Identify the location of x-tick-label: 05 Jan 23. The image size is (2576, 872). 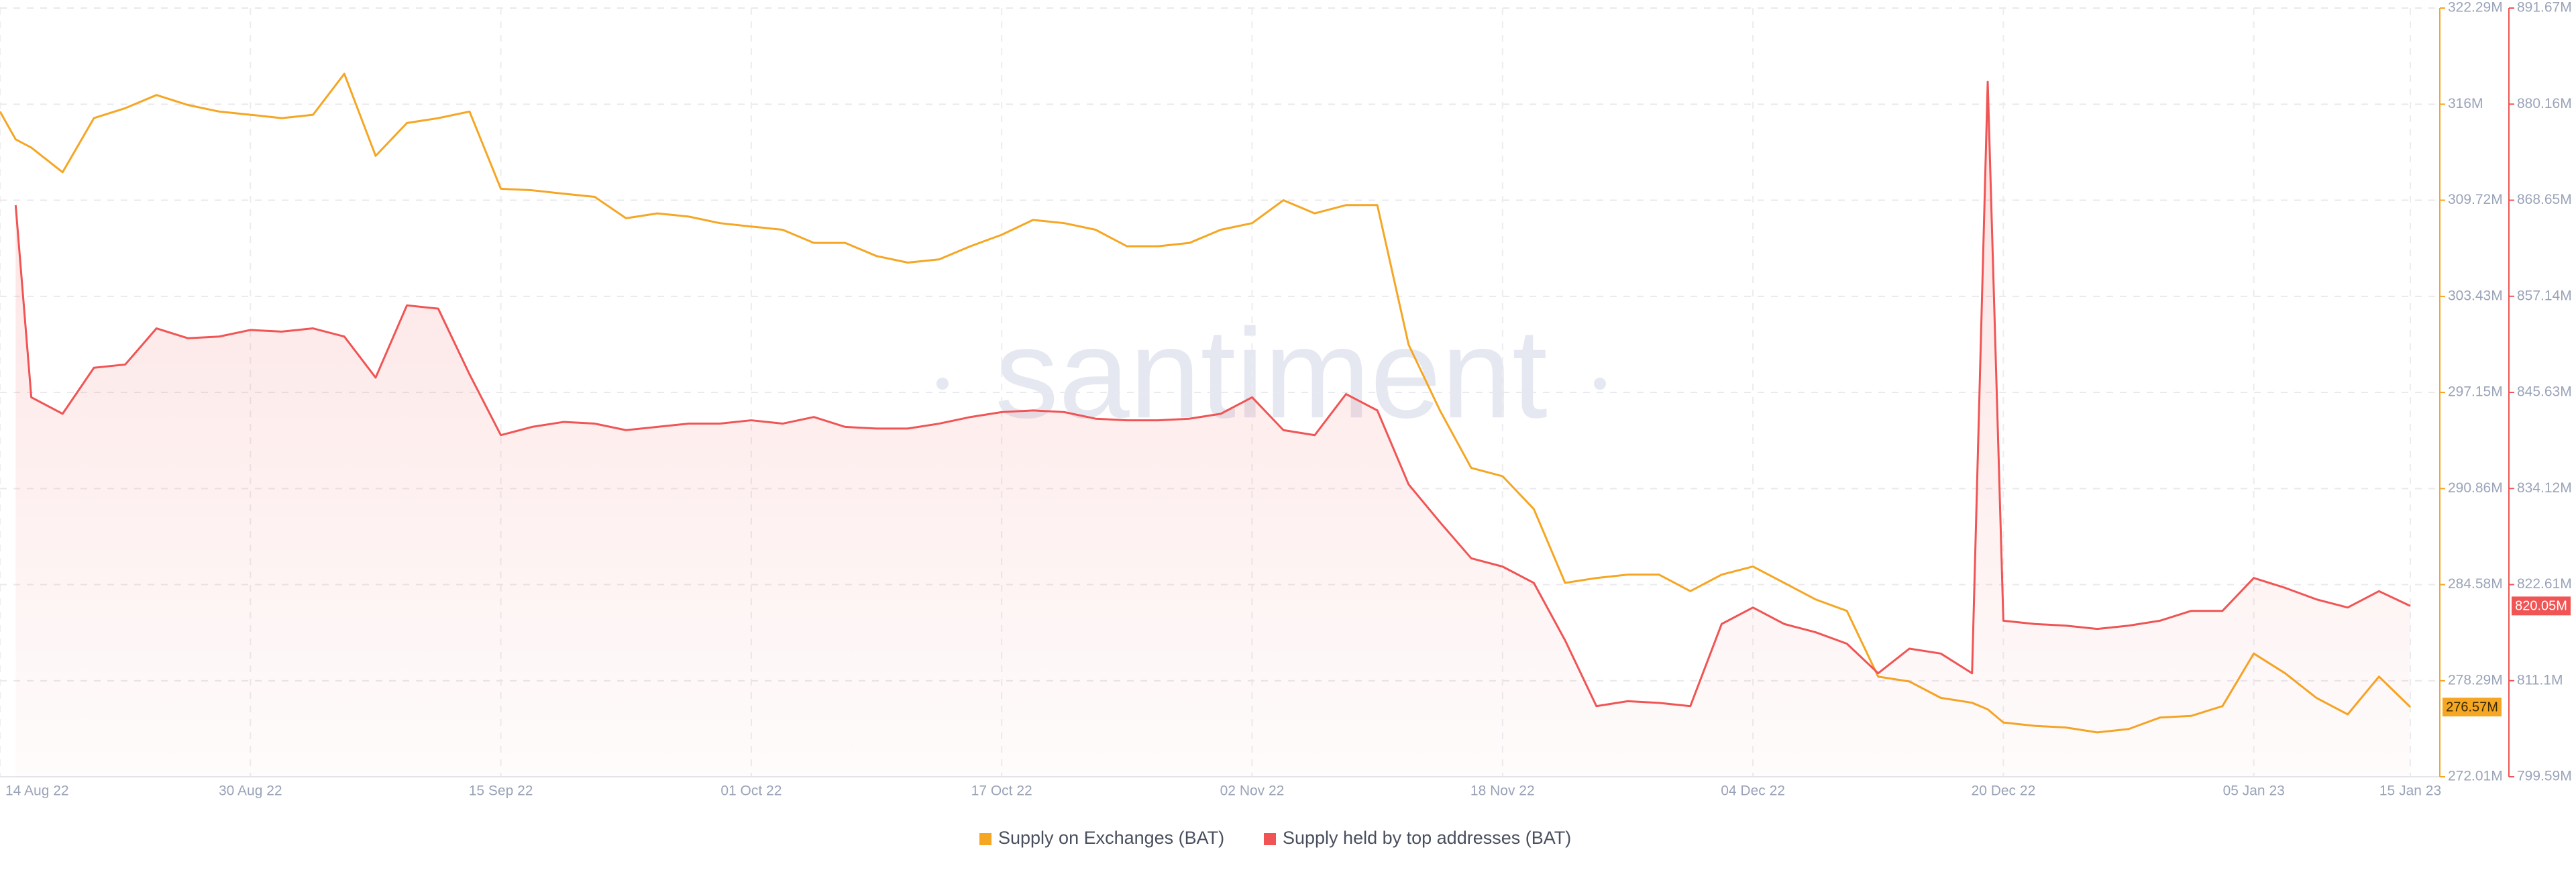
(2254, 791).